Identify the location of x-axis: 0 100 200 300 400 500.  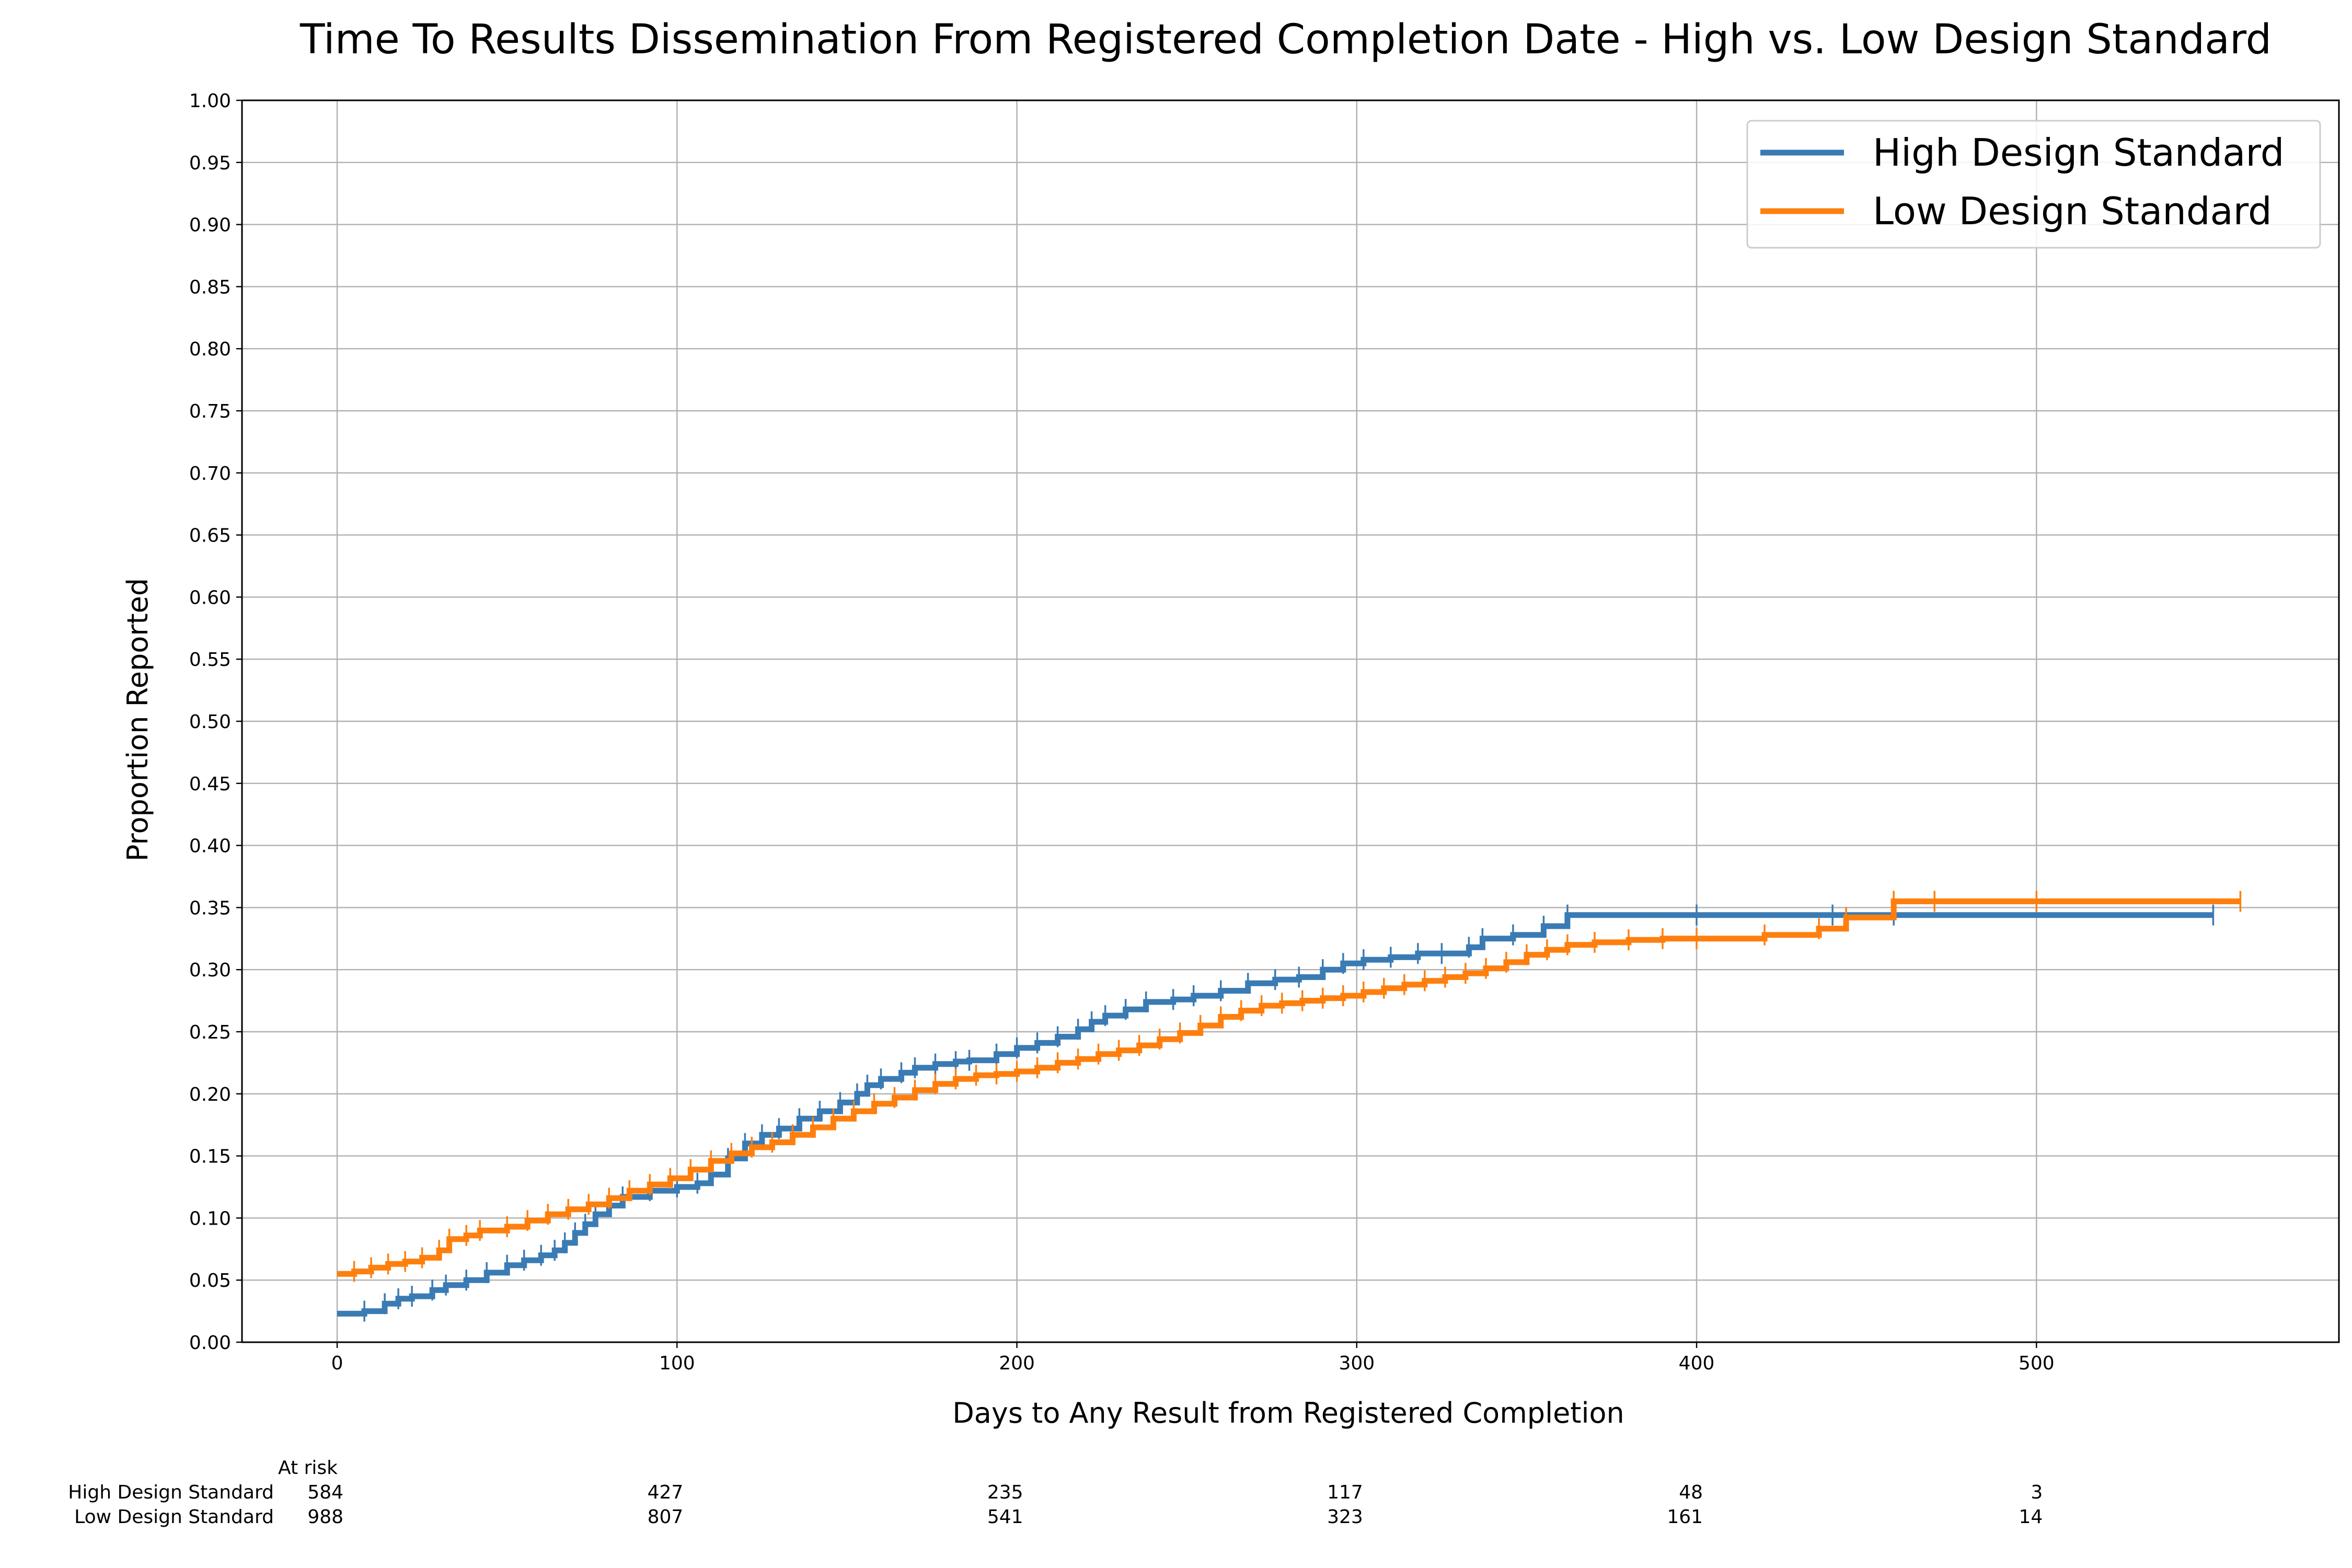
(1193, 1358).